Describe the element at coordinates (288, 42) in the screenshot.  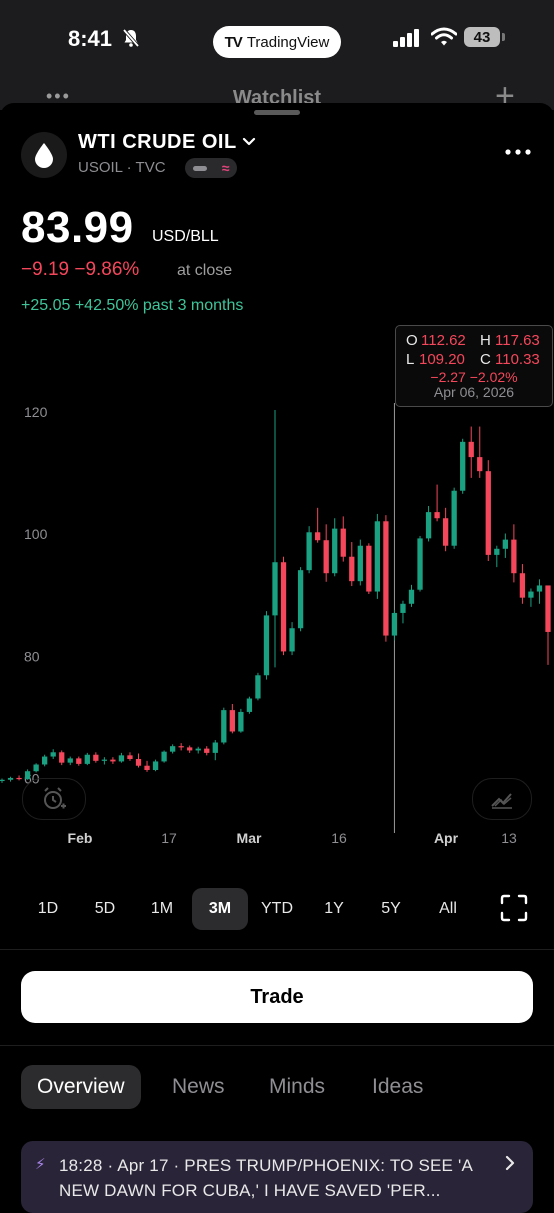
I see `tradingview-pill-label: TradingView` at that location.